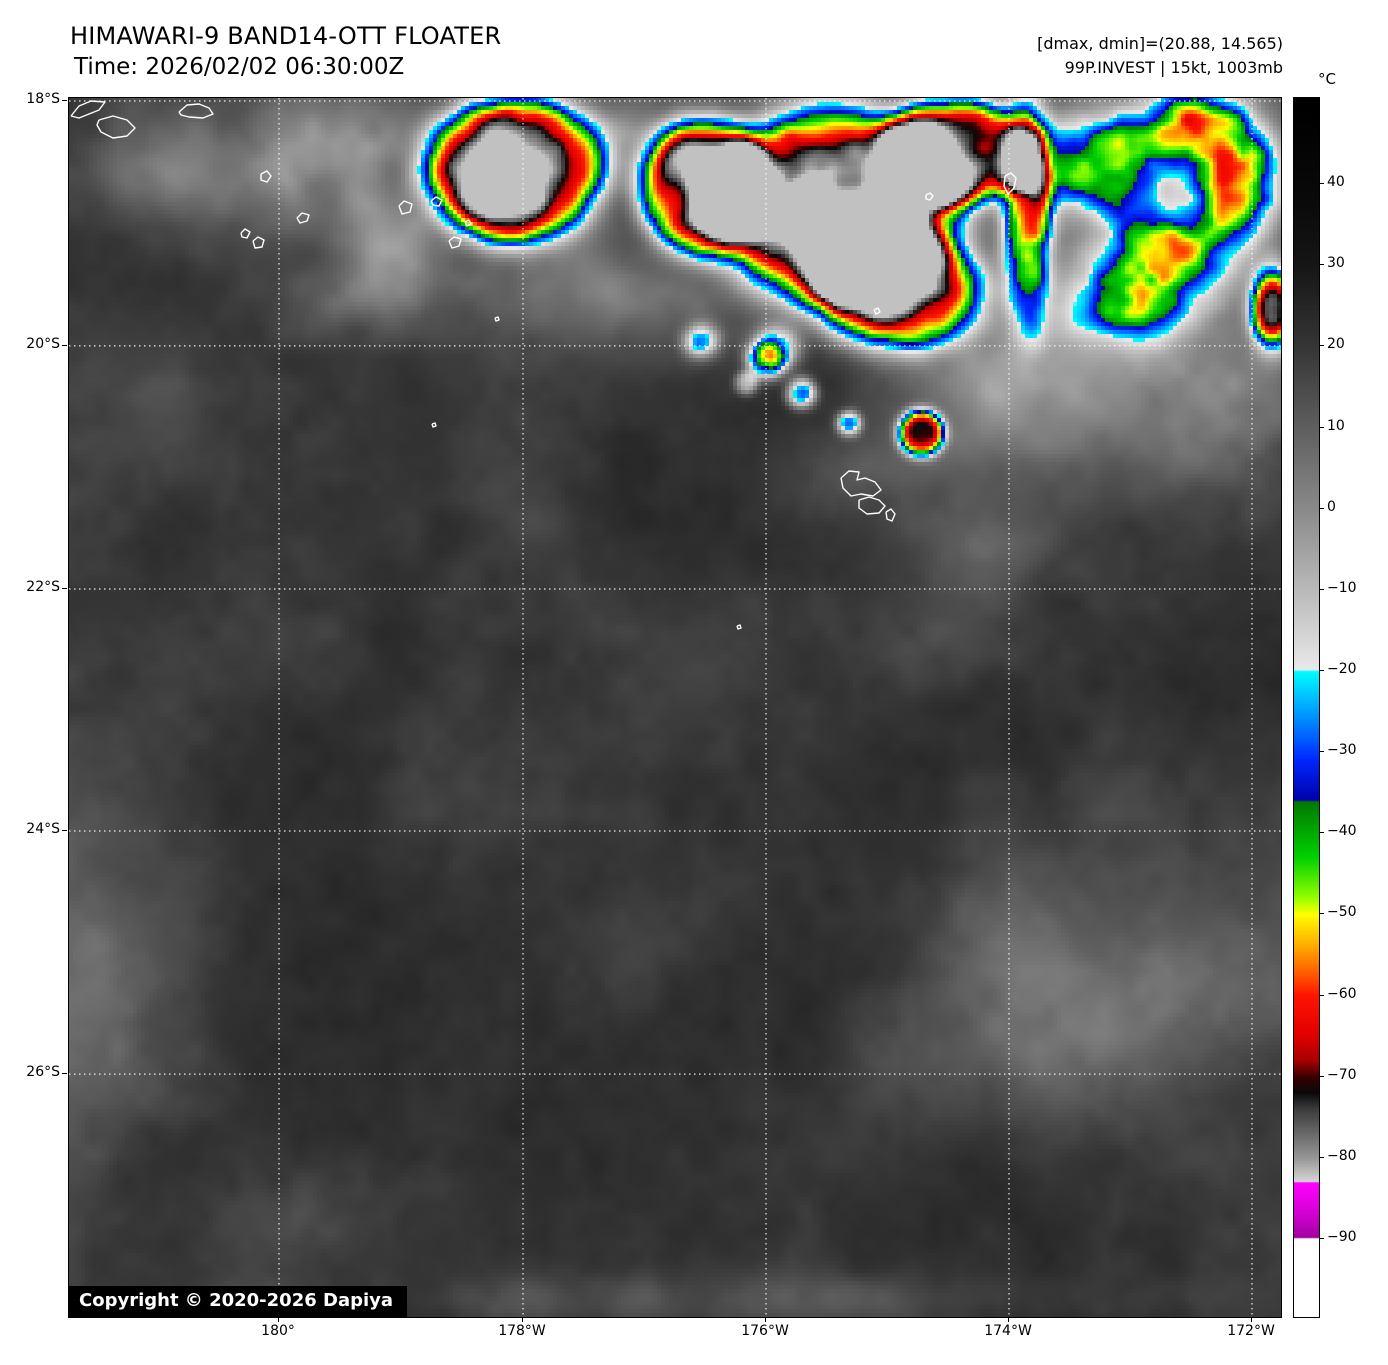 The height and width of the screenshot is (1365, 1388). Describe the element at coordinates (1008, 1331) in the screenshot. I see `lon-label: 174°W` at that location.